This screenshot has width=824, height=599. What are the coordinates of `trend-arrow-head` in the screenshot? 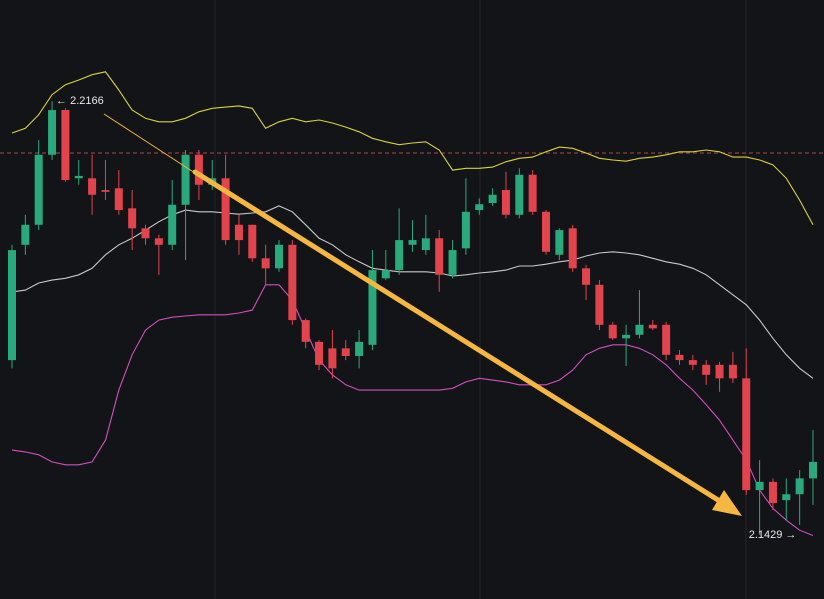 It's located at (727, 503).